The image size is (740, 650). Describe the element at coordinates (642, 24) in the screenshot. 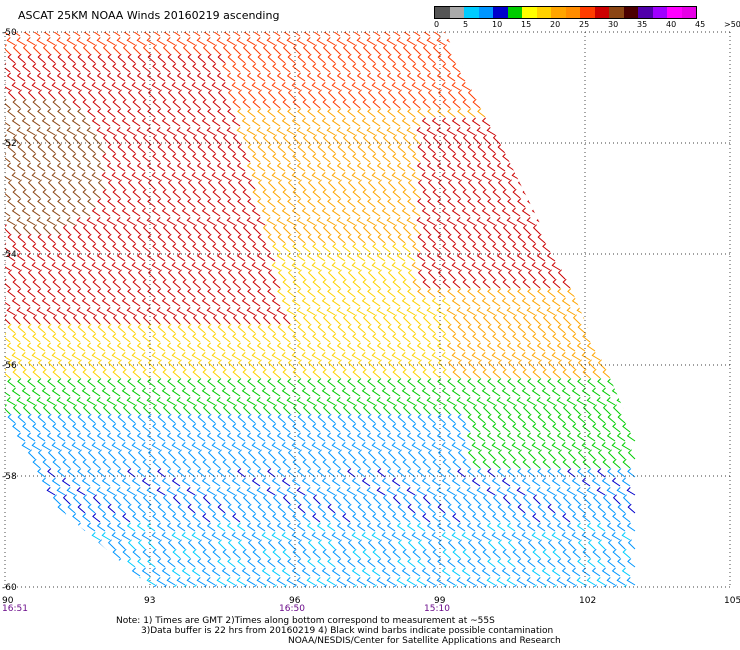

I see `legend-label: 35` at that location.